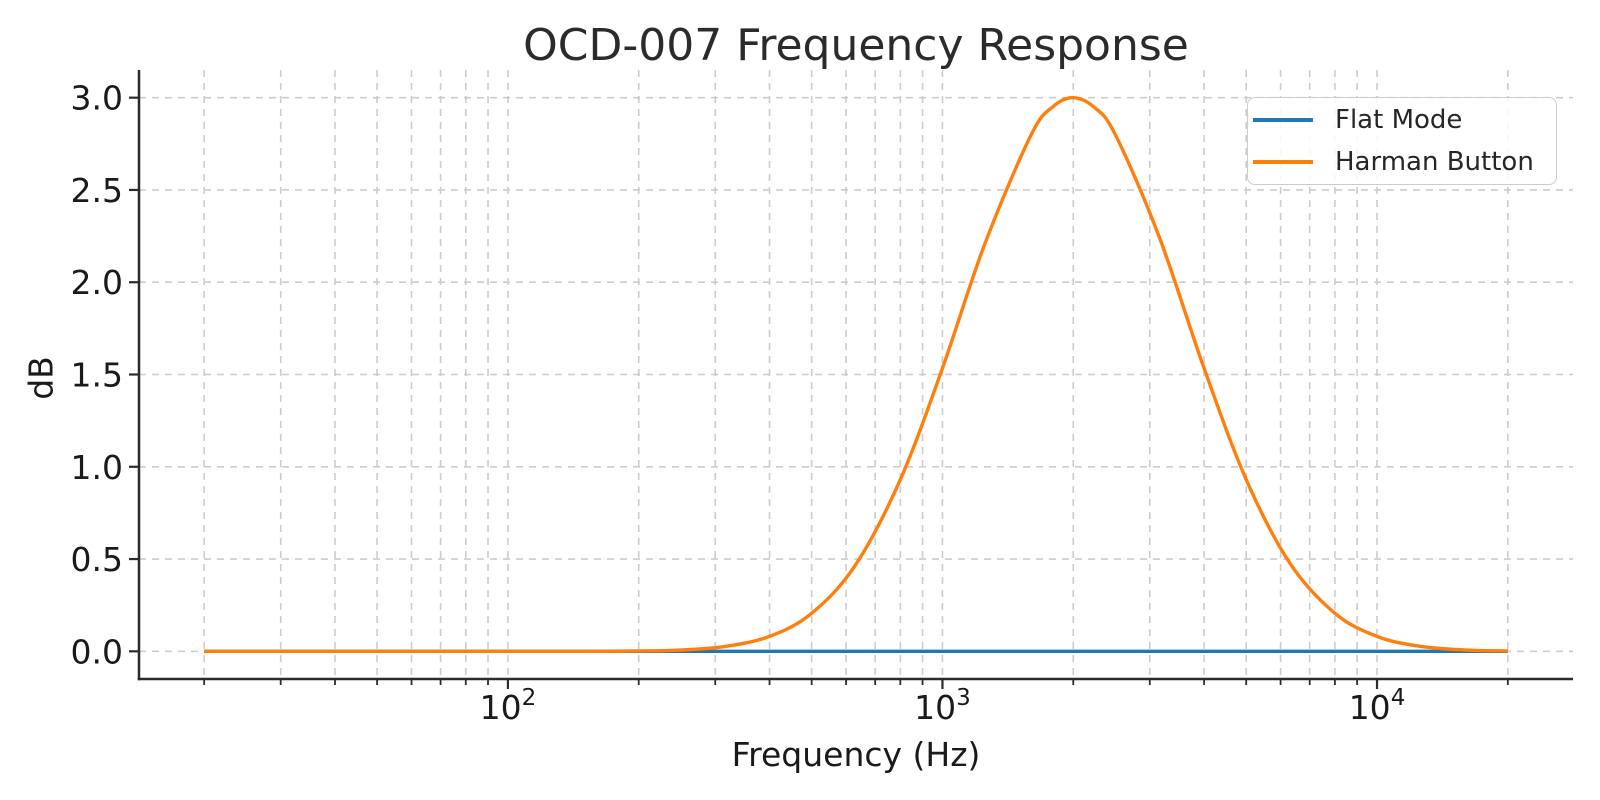 The height and width of the screenshot is (800, 1600). I want to click on x-tick-label: 10³, so click(942, 706).